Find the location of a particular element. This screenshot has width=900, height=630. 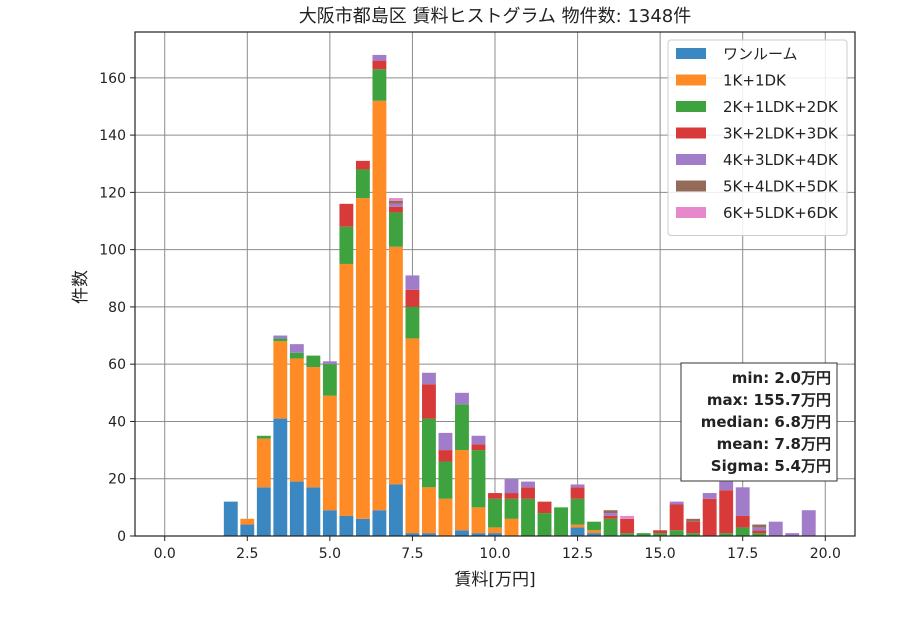

legend-box is located at coordinates (757, 137).